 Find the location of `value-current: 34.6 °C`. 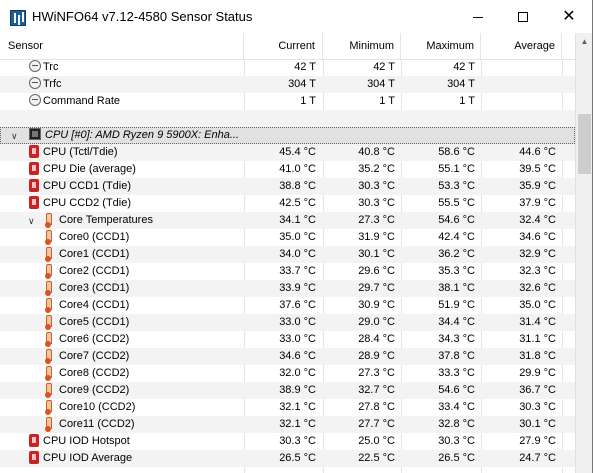

value-current: 34.6 °C is located at coordinates (297, 356).